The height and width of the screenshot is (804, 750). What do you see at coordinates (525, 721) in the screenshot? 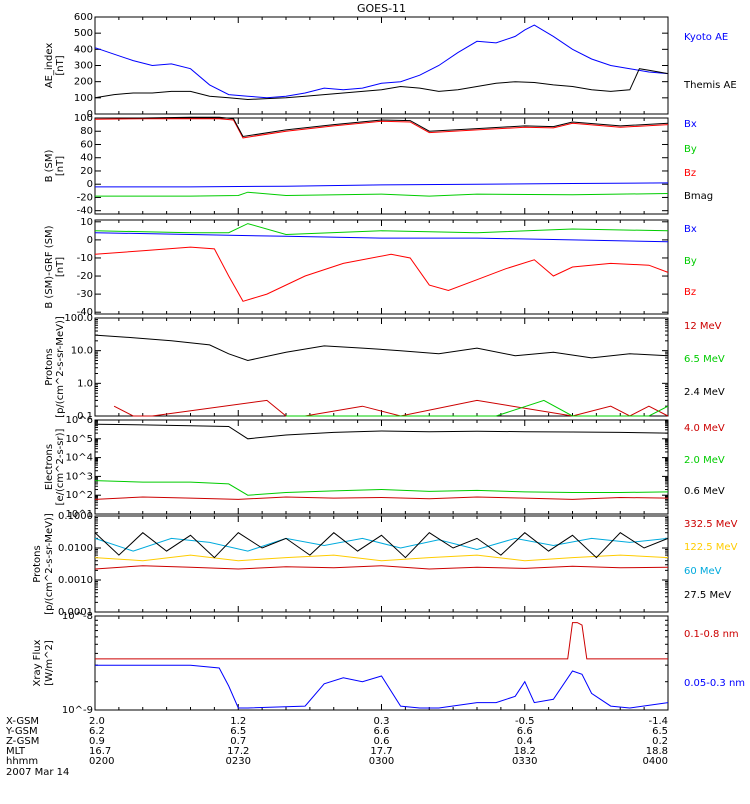
I see `xaxis-row-value: -0.5` at bounding box center [525, 721].